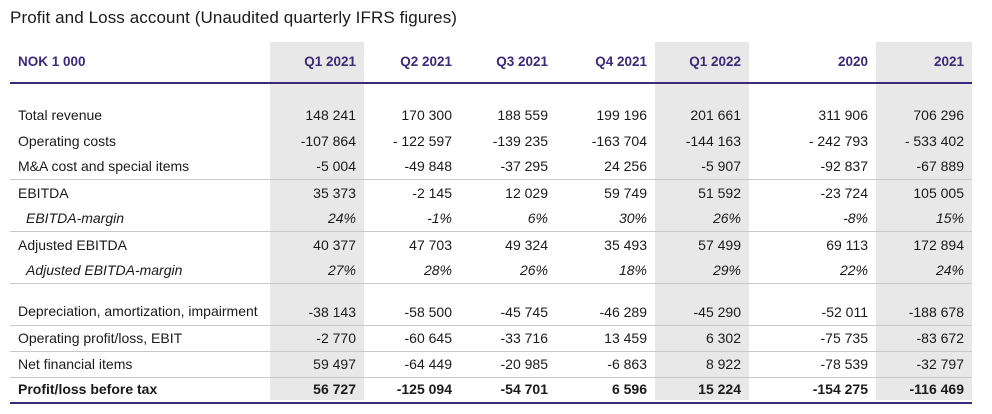  What do you see at coordinates (537, 218) in the screenshot?
I see `table-cell: 6%` at bounding box center [537, 218].